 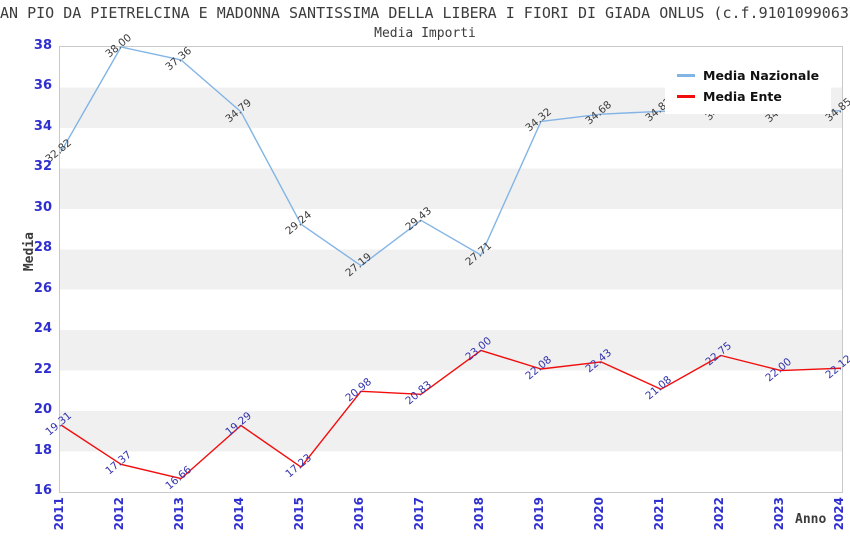 I want to click on legend: Media Nazionale Media Ente, so click(x=748, y=86).